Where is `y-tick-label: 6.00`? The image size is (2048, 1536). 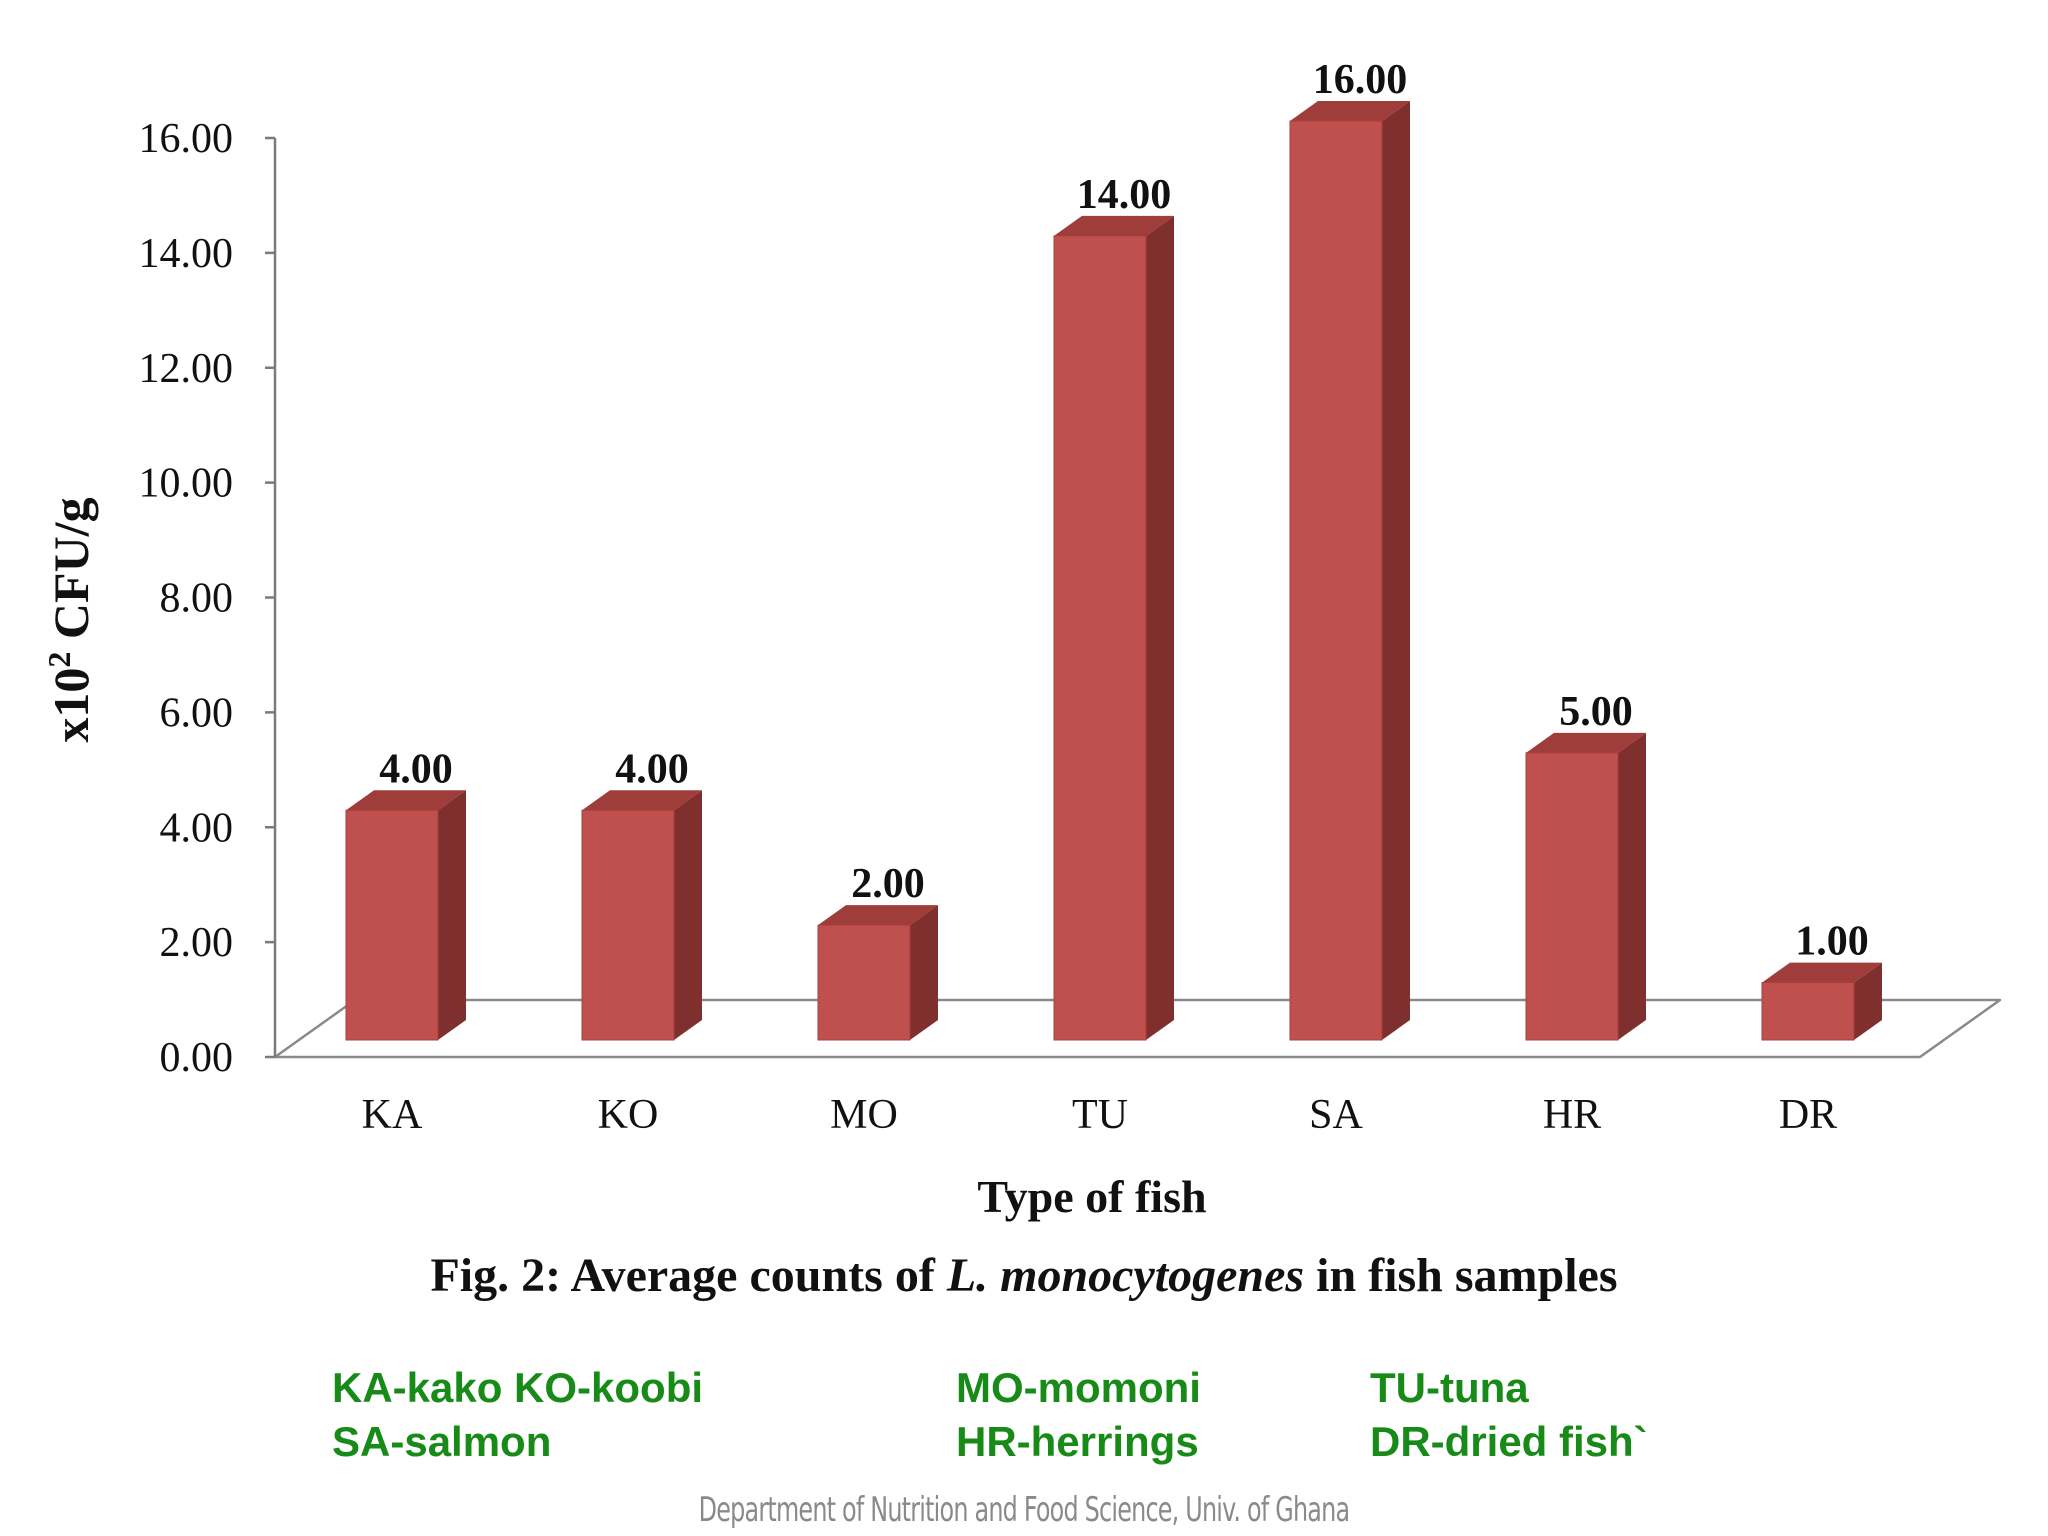
y-tick-label: 6.00 is located at coordinates (197, 713).